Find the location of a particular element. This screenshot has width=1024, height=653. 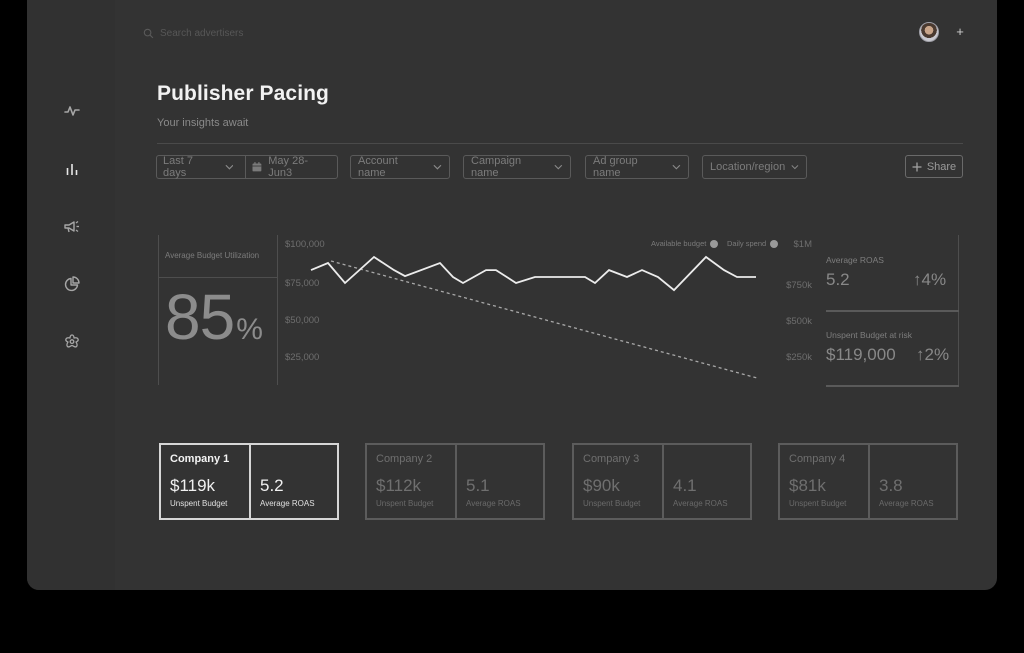

roas-value: 5.1 is located at coordinates (478, 485).